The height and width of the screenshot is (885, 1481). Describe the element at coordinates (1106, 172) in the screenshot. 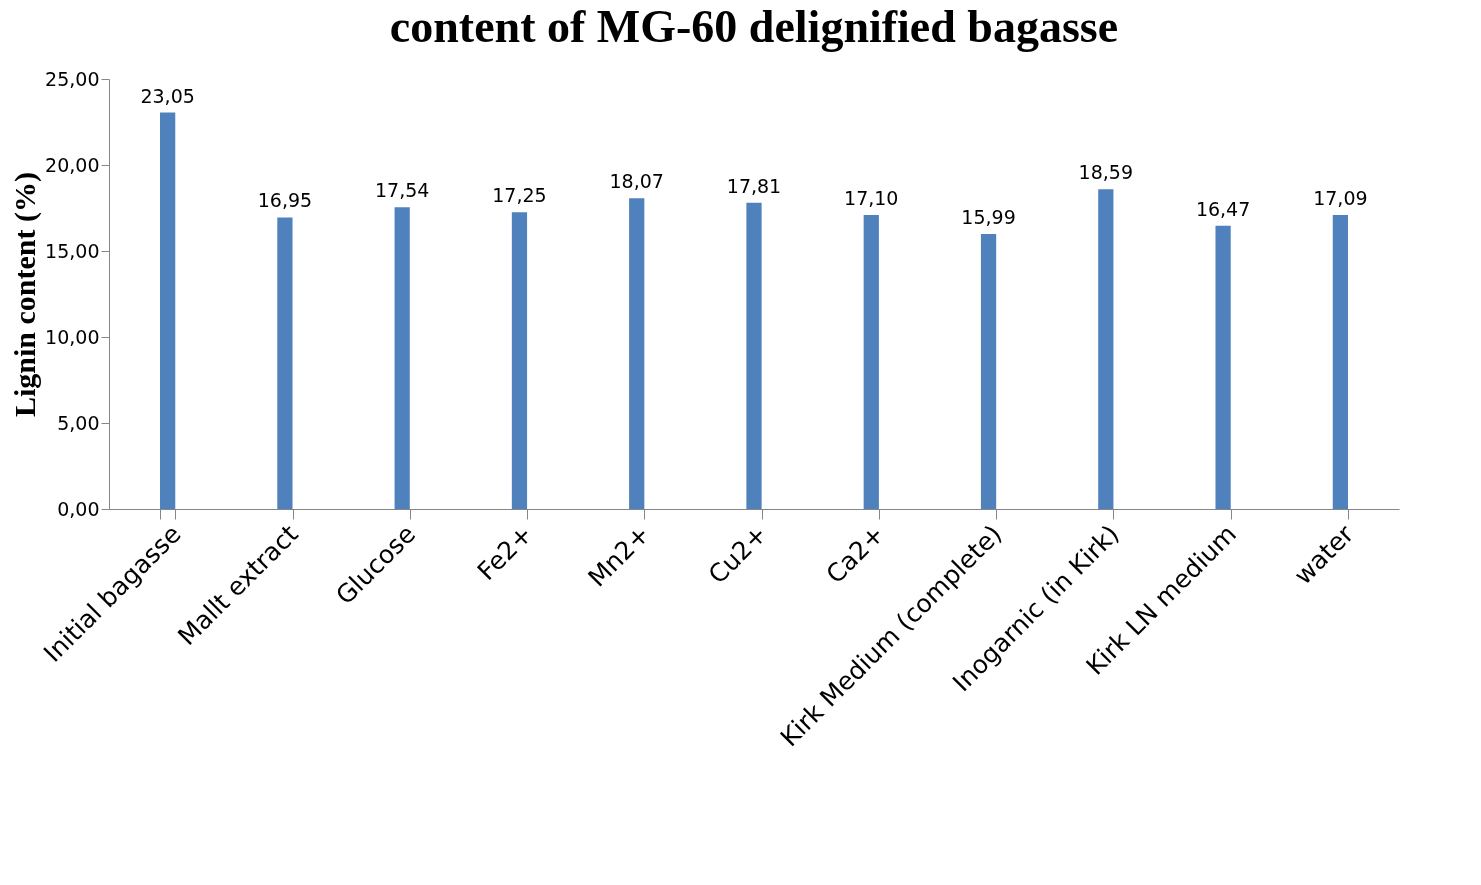

I see `data-label: 18,59` at that location.